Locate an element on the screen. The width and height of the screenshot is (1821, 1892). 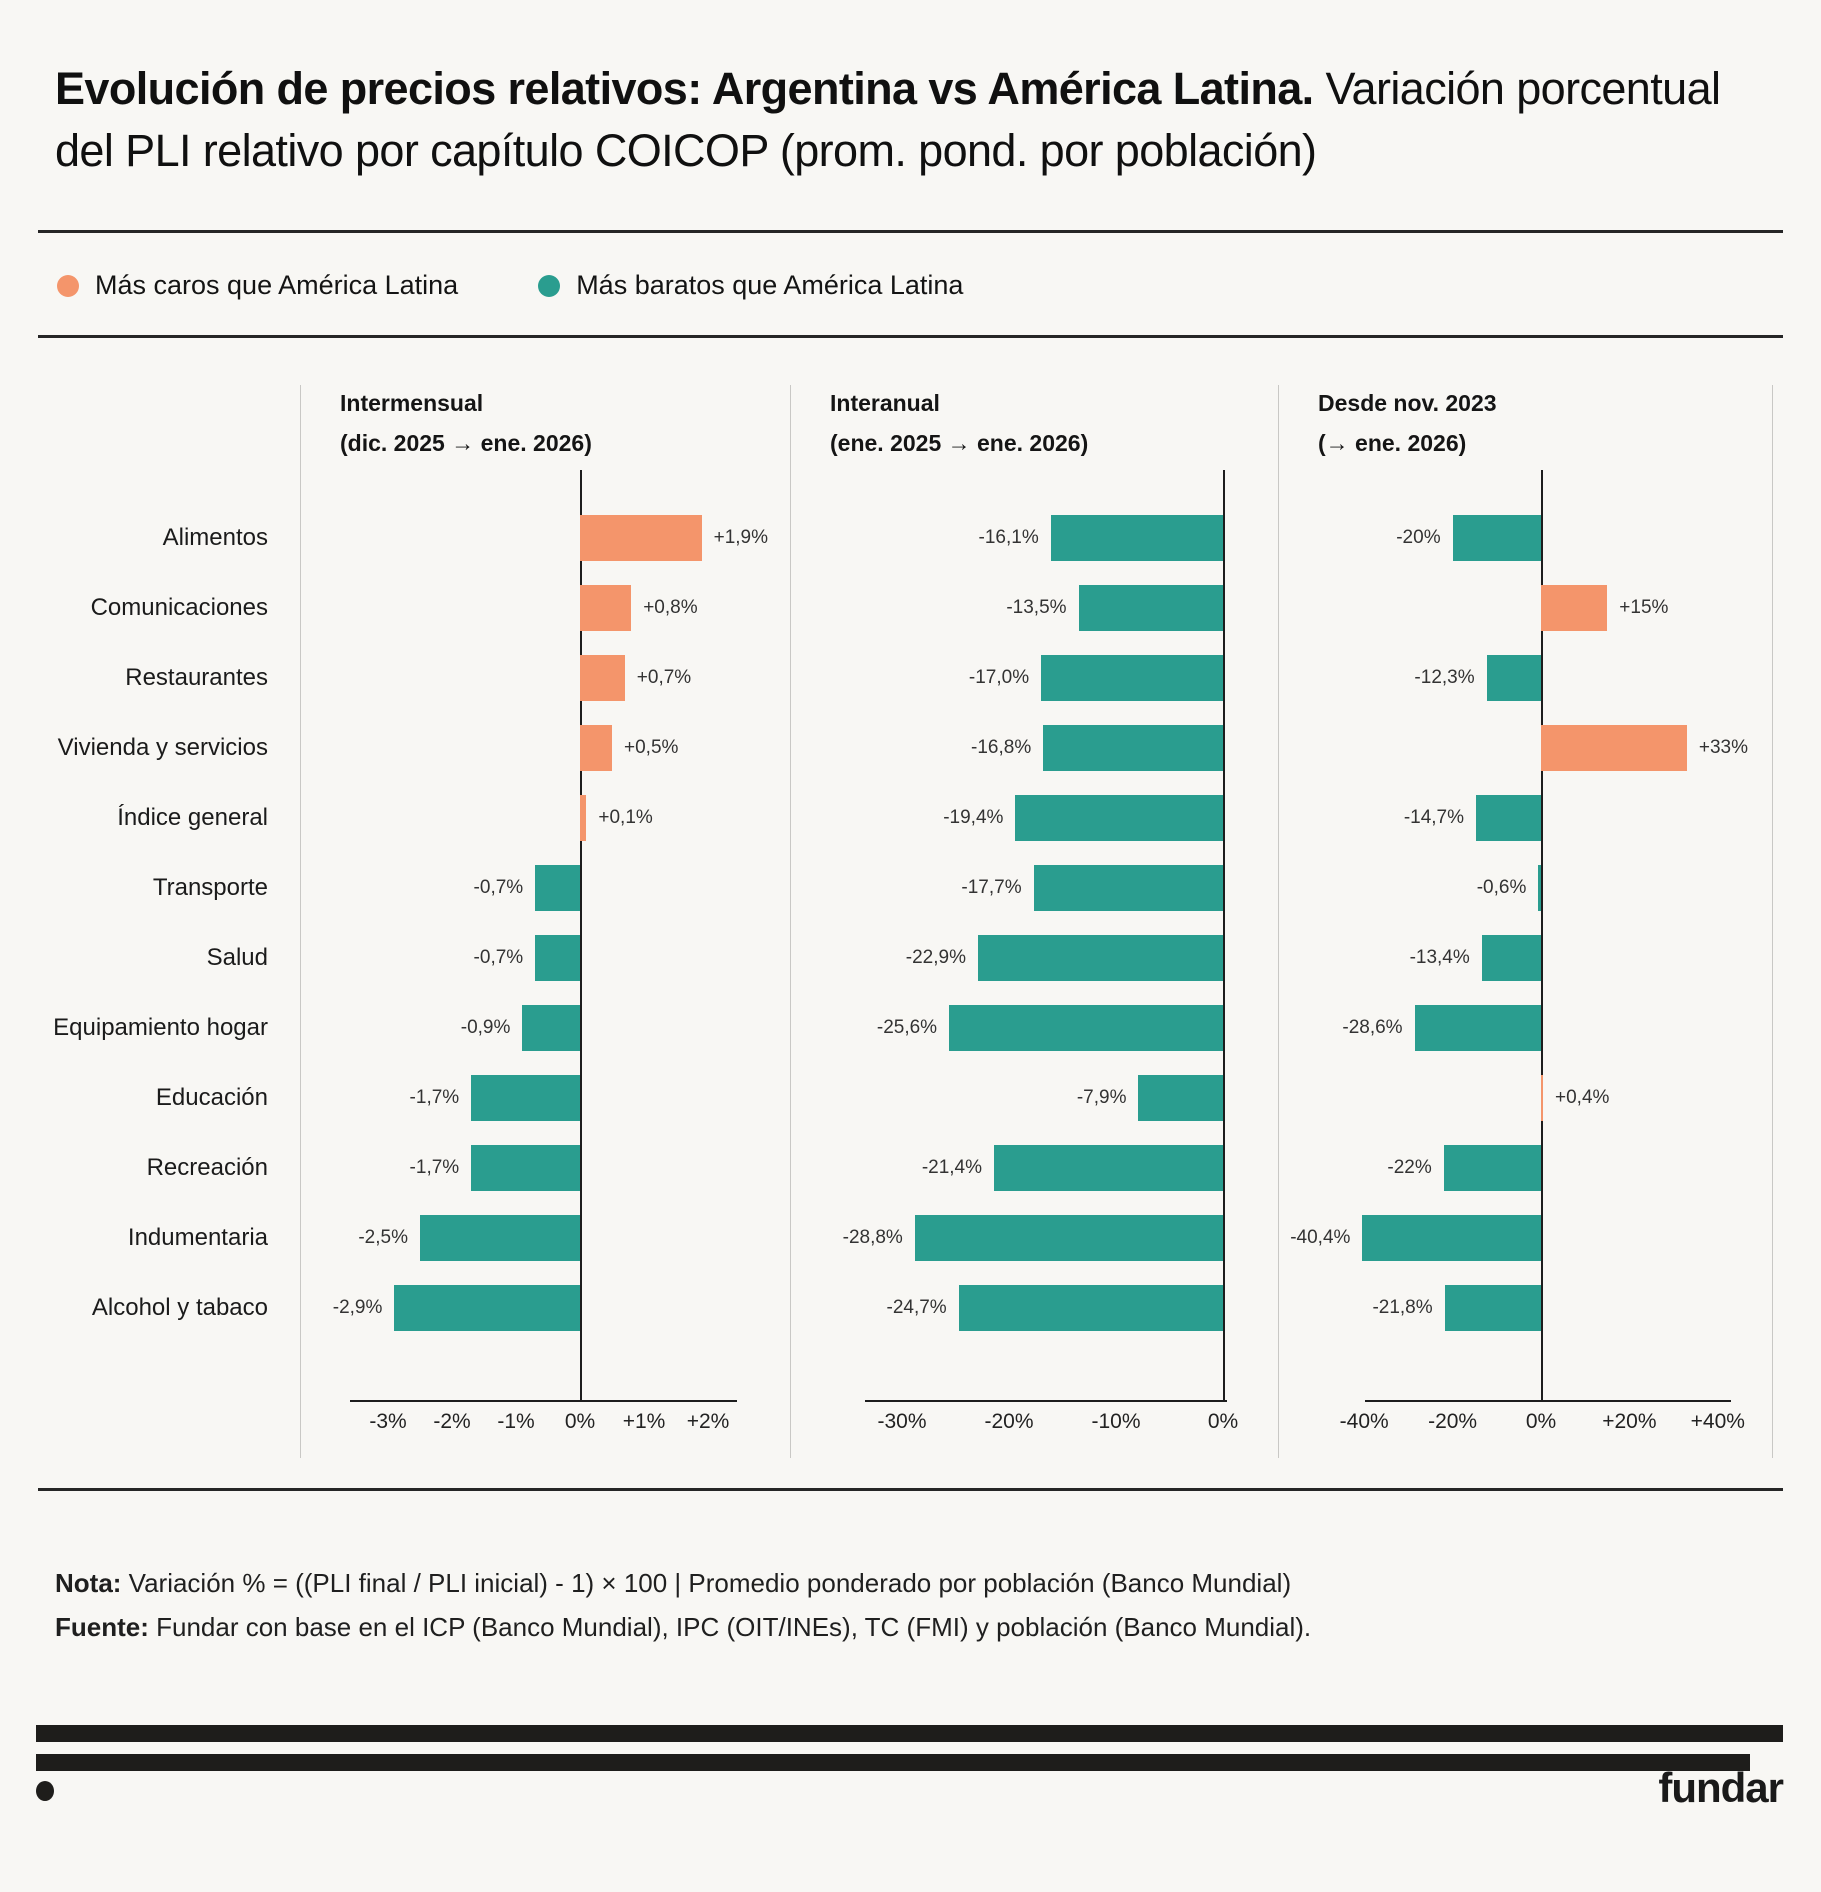
x-axis-tick-label: -3% is located at coordinates (388, 1421).